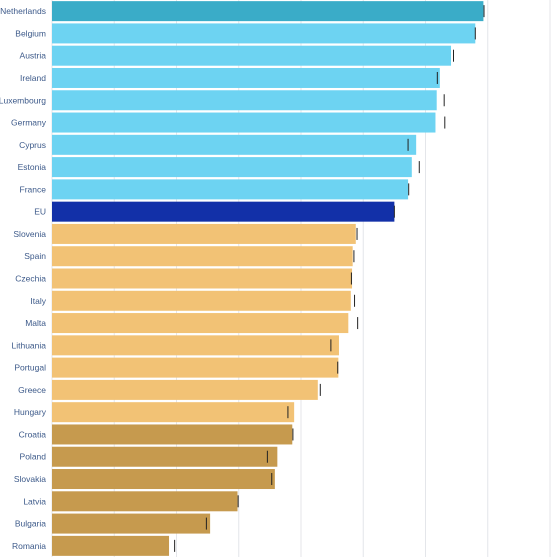 This screenshot has width=557, height=557. Describe the element at coordinates (202, 256) in the screenshot. I see `bar-spain` at that location.